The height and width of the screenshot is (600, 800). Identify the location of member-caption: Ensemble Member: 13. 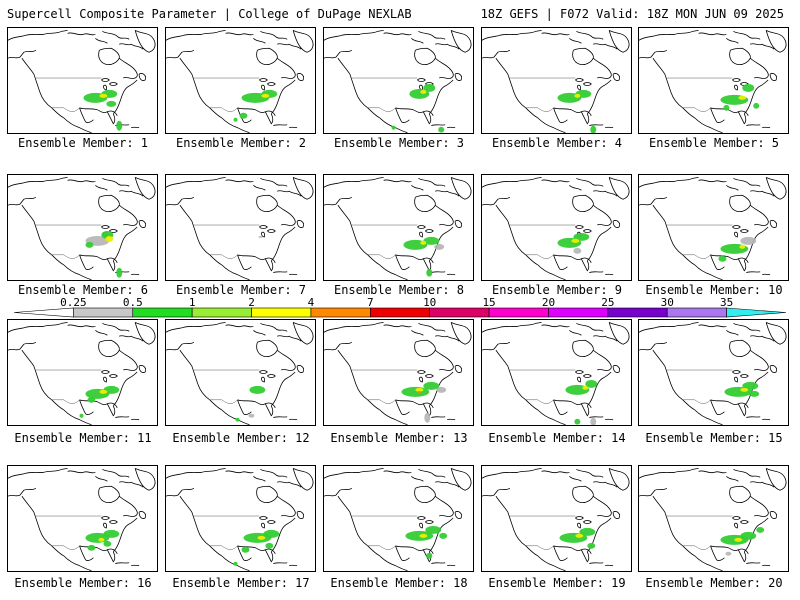
(399, 438).